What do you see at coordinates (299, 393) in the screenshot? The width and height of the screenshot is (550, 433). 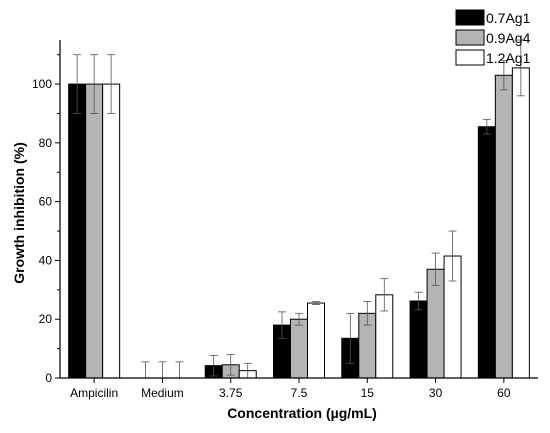 I see `x-tick-label-3: 7.5` at bounding box center [299, 393].